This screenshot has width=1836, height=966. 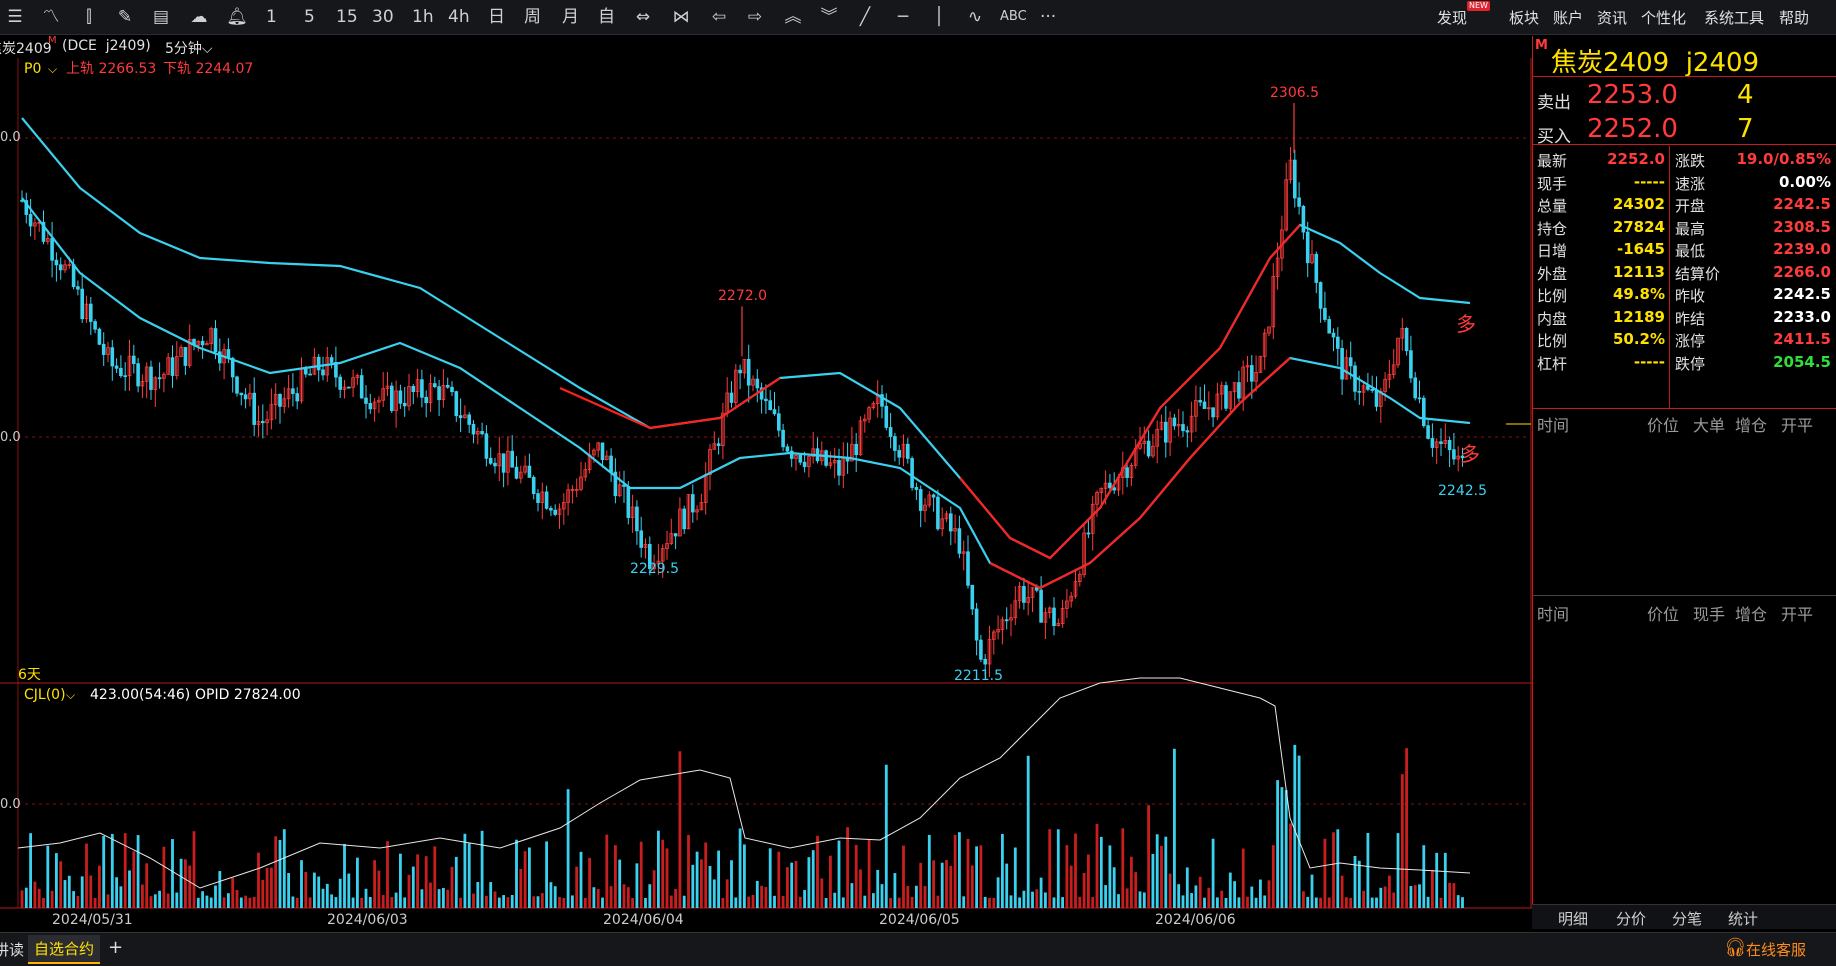 What do you see at coordinates (51, 17) in the screenshot?
I see `line-chart-icon: 〽` at bounding box center [51, 17].